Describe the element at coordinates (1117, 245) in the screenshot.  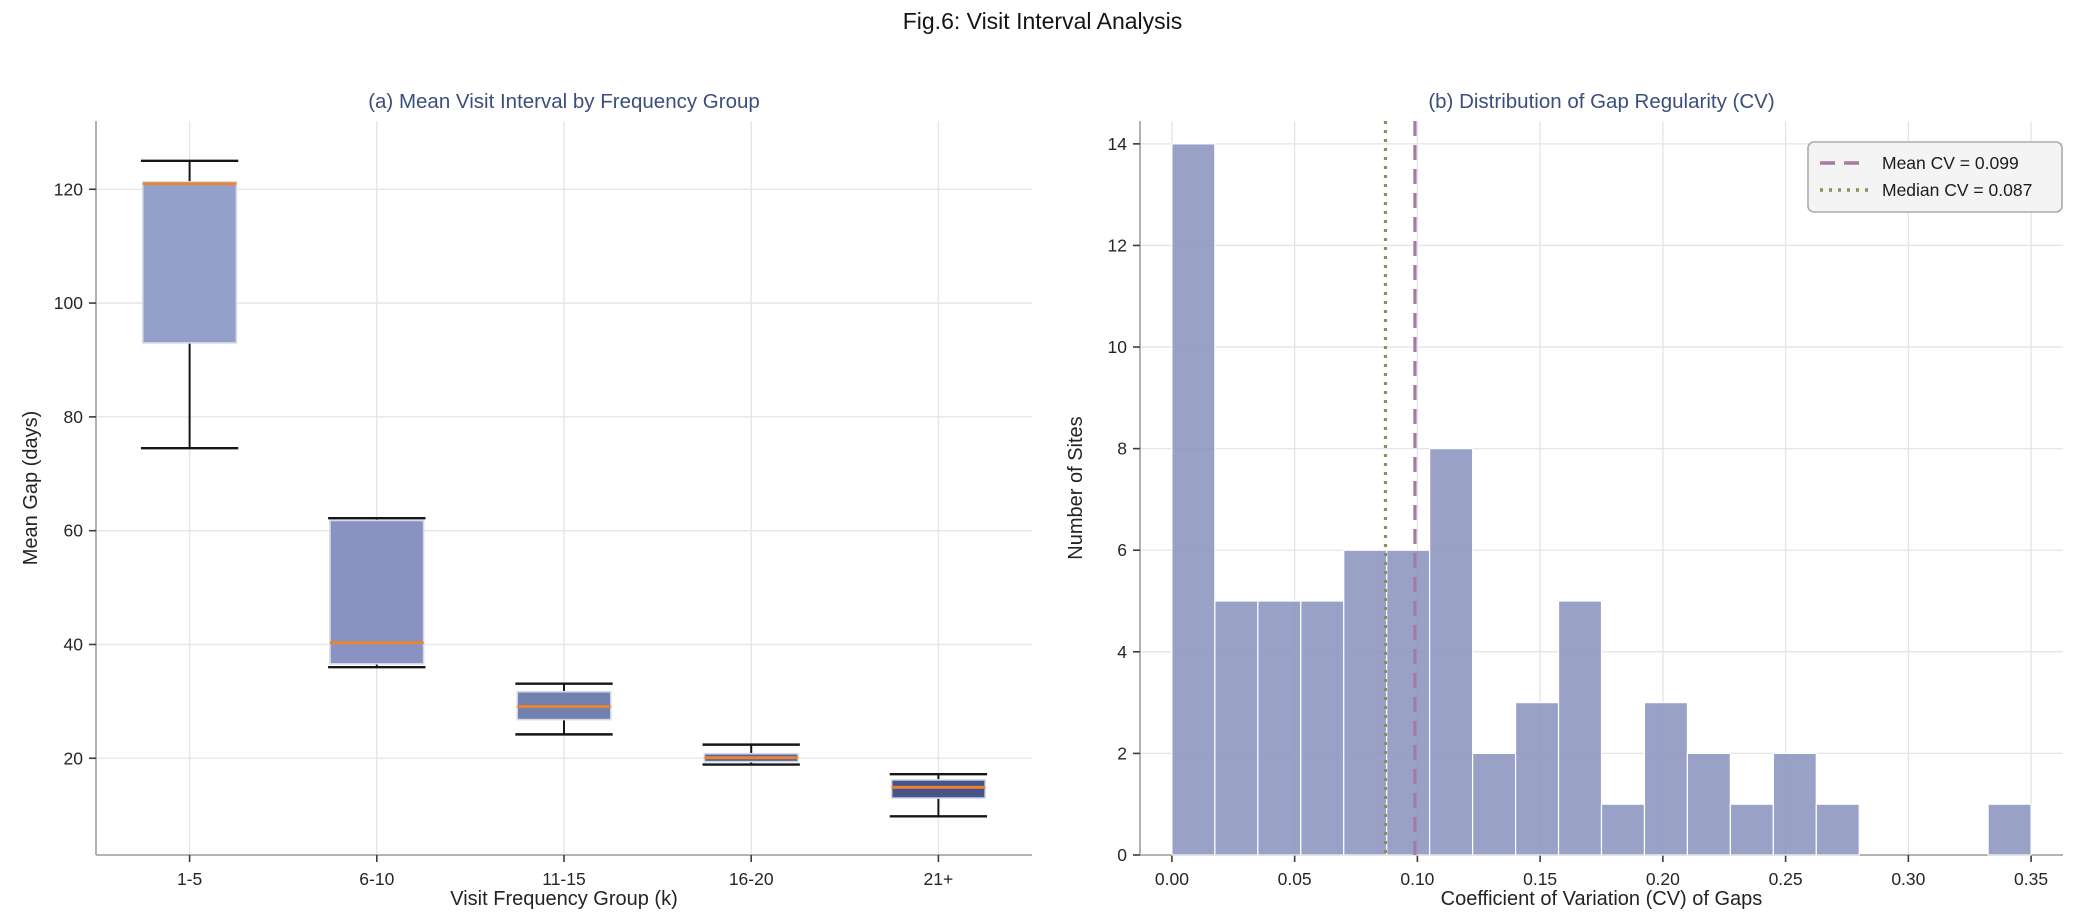
I see `y-tick-label: 12` at that location.